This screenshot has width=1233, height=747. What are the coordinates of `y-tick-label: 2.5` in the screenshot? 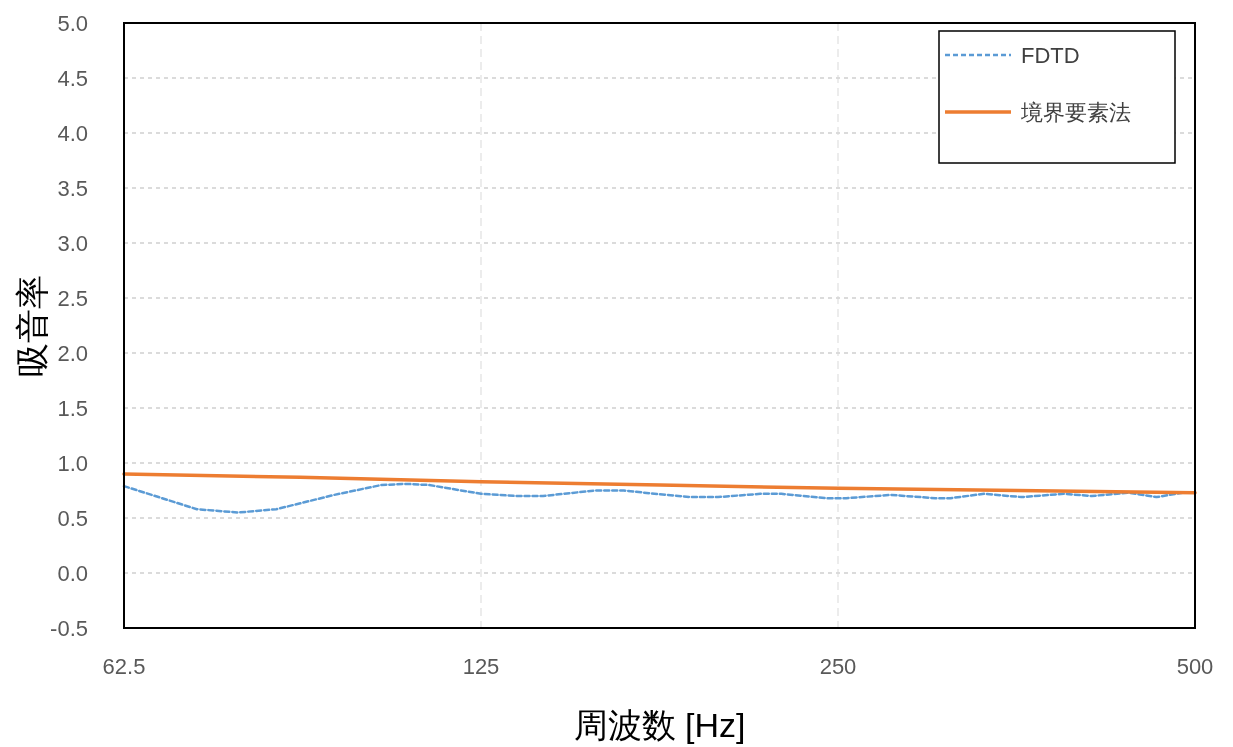 It's located at (72, 298).